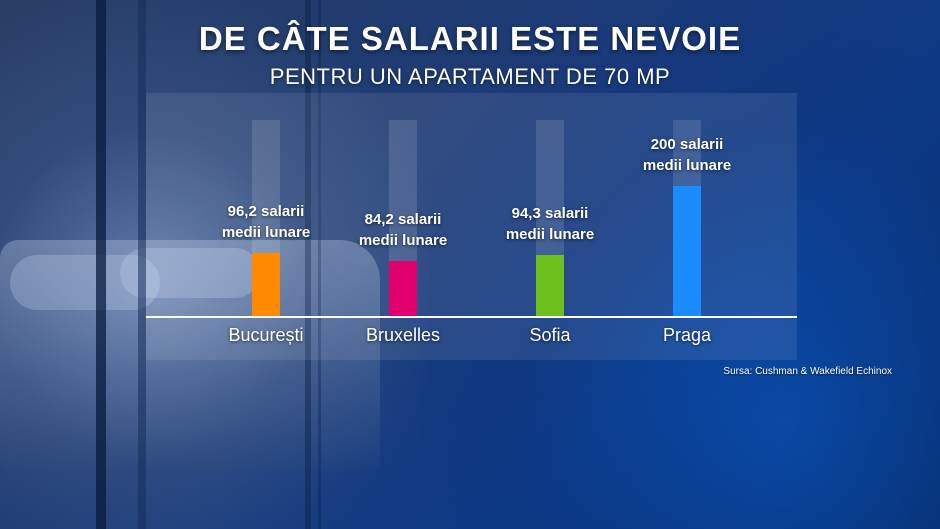  What do you see at coordinates (266, 335) in the screenshot?
I see `category-label: București` at bounding box center [266, 335].